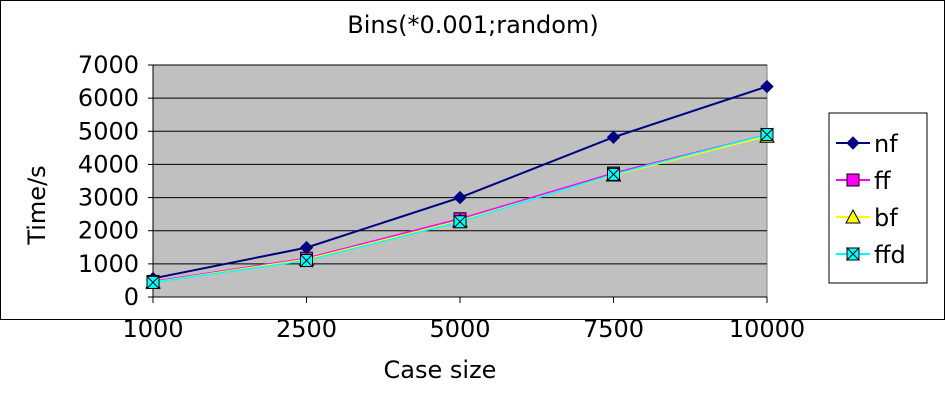  I want to click on legend-item-ffd: ffd, so click(871, 255).